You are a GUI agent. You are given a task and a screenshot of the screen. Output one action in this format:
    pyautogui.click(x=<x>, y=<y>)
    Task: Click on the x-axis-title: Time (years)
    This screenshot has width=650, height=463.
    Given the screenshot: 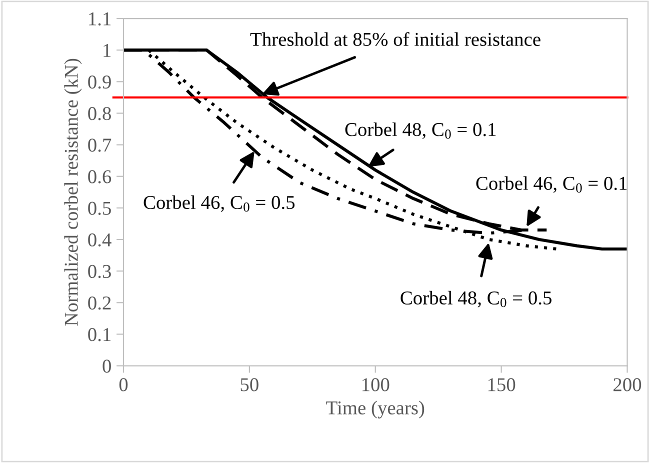 What is the action you would take?
    pyautogui.click(x=375, y=409)
    